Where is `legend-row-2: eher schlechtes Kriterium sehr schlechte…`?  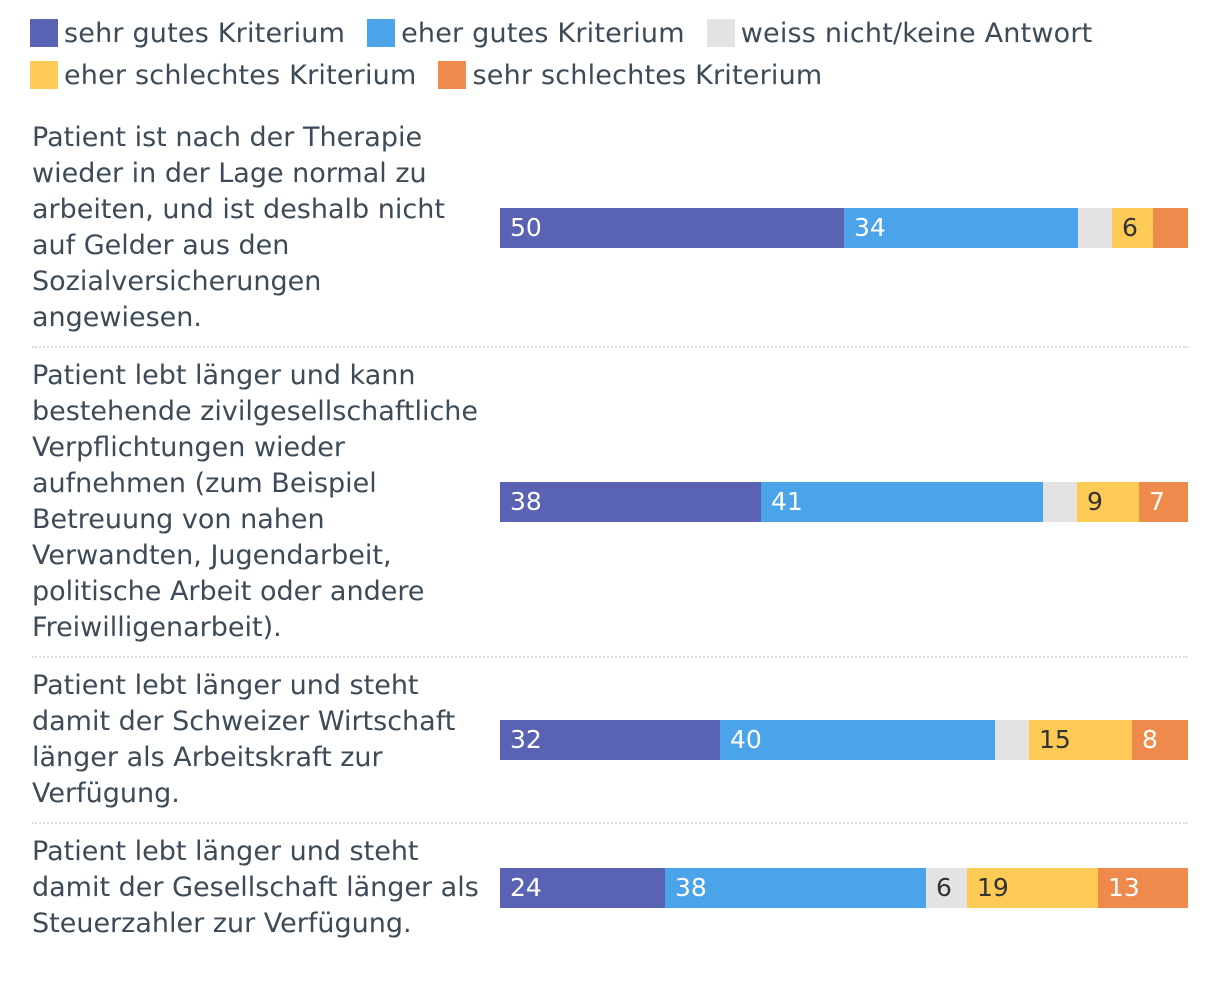
legend-row-2: eher schlechtes Kriterium sehr schlechte… is located at coordinates (610, 75).